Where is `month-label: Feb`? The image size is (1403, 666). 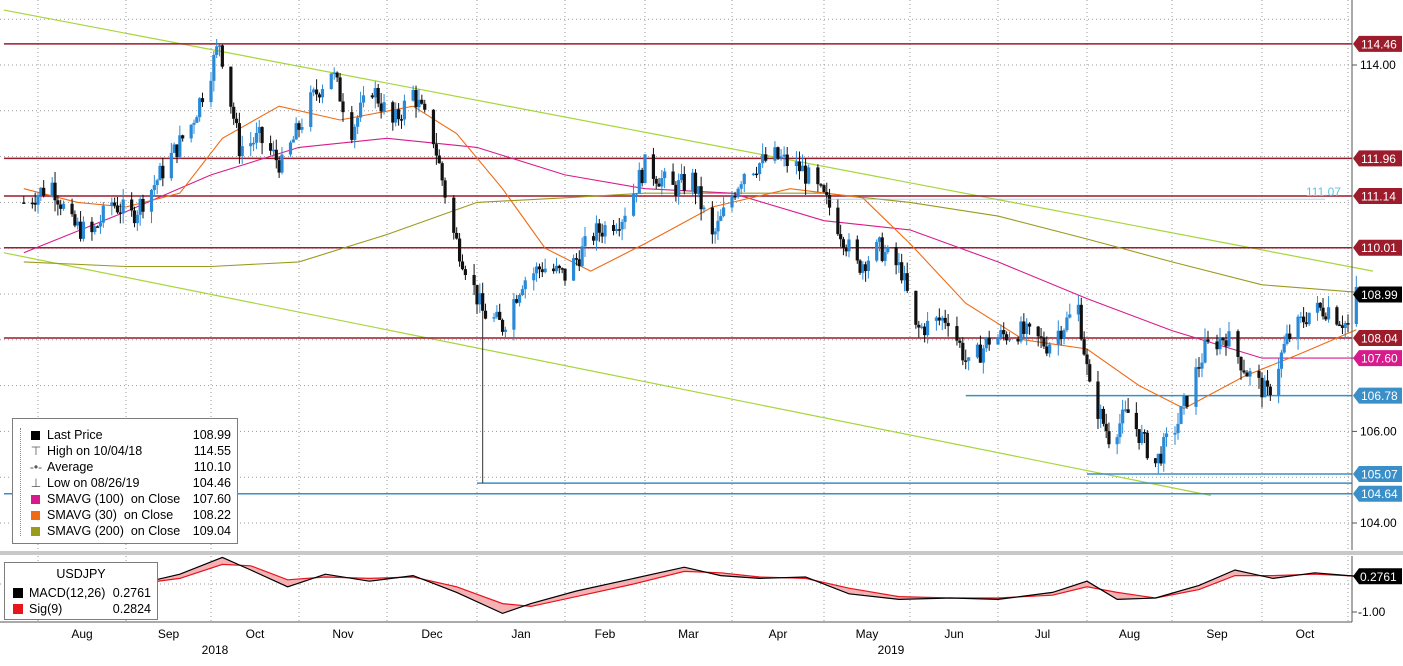
month-label: Feb is located at coordinates (605, 634).